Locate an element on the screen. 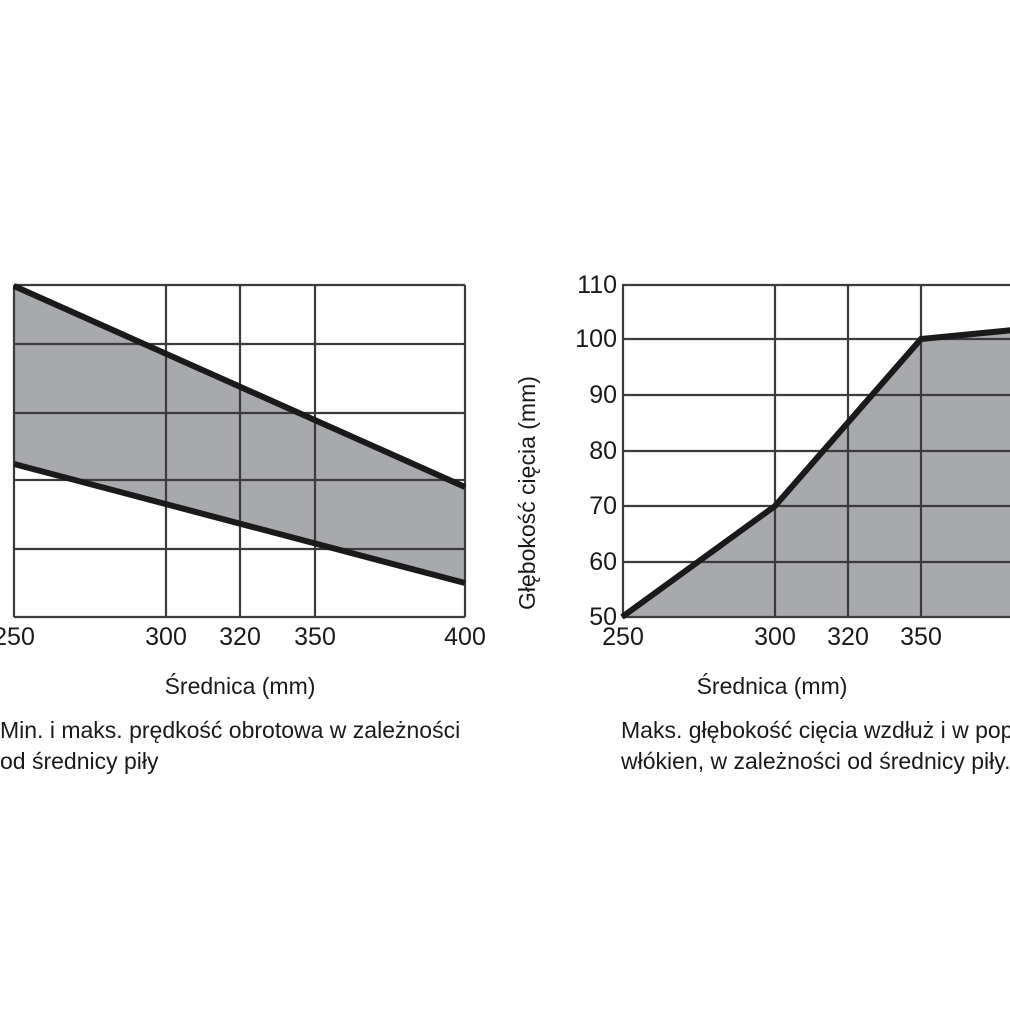  chart-right-xtick-1: 300 is located at coordinates (775, 637).